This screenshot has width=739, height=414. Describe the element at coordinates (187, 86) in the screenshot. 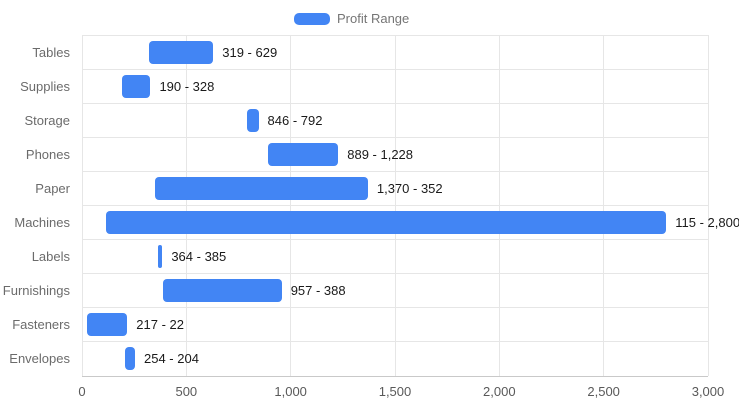

I see `value-label: 190 - 328` at that location.